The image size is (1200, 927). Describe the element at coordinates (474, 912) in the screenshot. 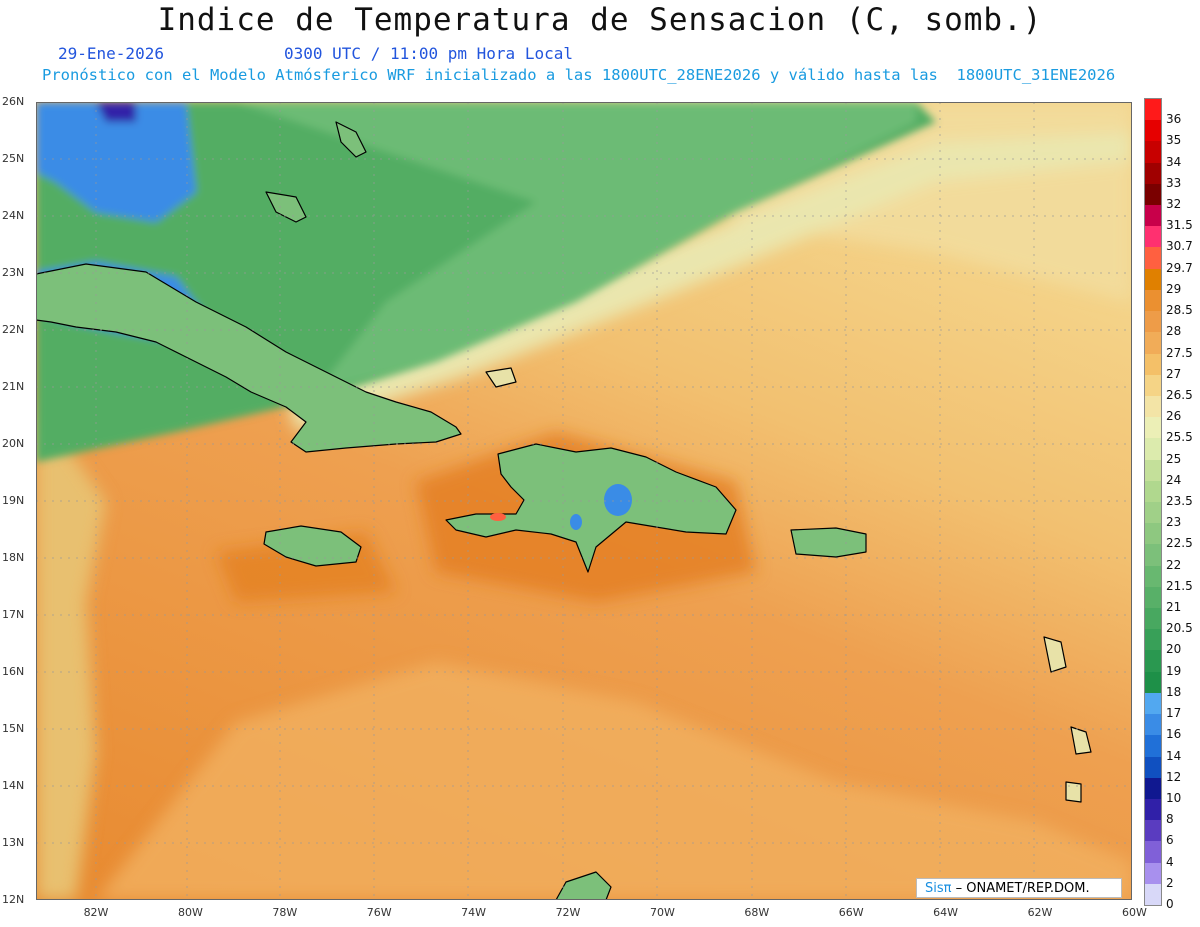

I see `longitude-label: 74W` at that location.